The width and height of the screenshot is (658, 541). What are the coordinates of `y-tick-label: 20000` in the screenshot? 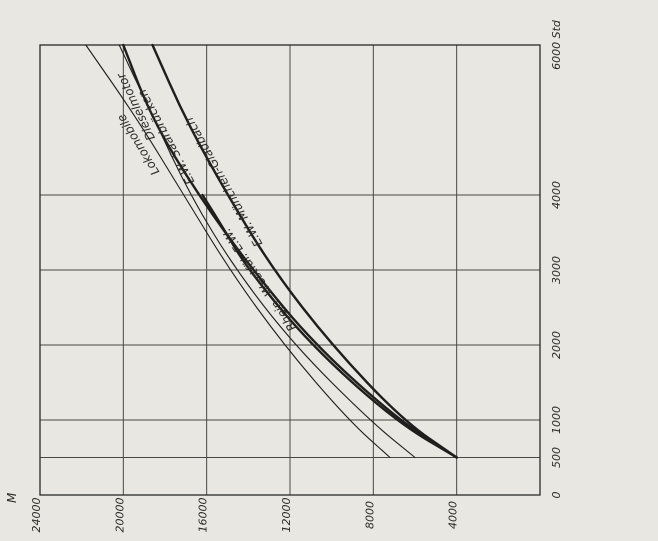 It's located at (119, 515).